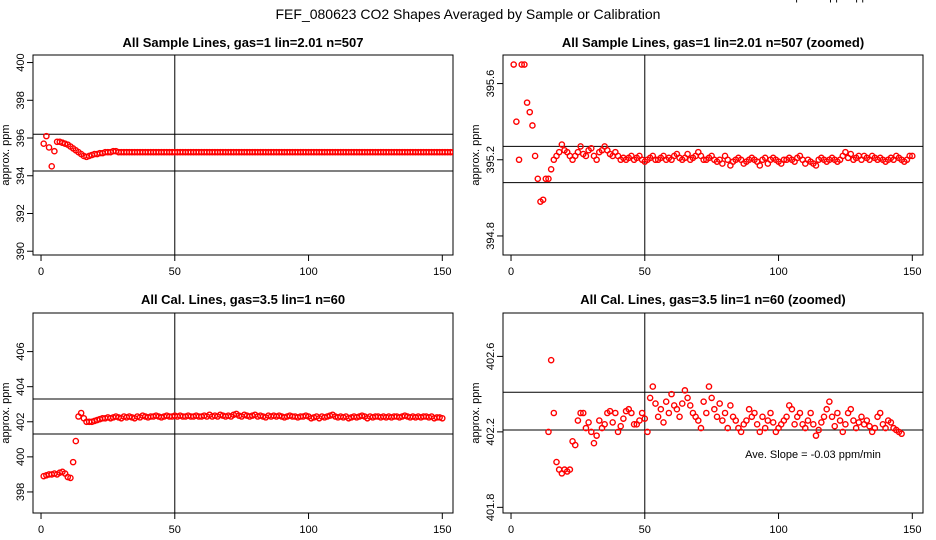  What do you see at coordinates (21, 176) in the screenshot?
I see `y-tick-label: 394` at bounding box center [21, 176].